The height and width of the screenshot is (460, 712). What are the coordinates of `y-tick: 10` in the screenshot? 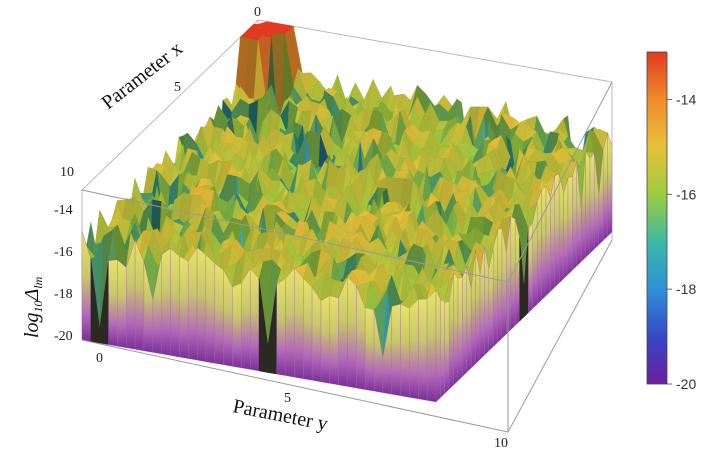 It's located at (501, 443).